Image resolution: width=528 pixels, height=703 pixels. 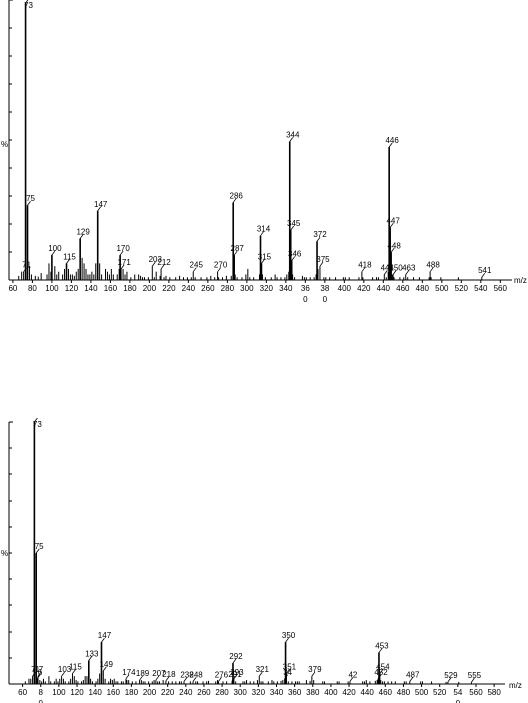 I want to click on peak-label: 555, so click(x=475, y=675).